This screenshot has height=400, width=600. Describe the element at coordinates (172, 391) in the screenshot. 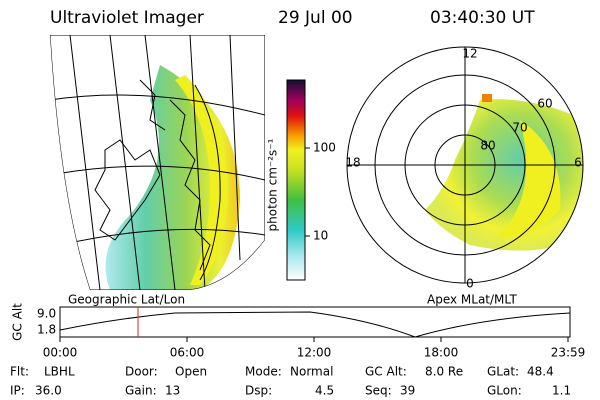

I see `status-value: 13` at that location.